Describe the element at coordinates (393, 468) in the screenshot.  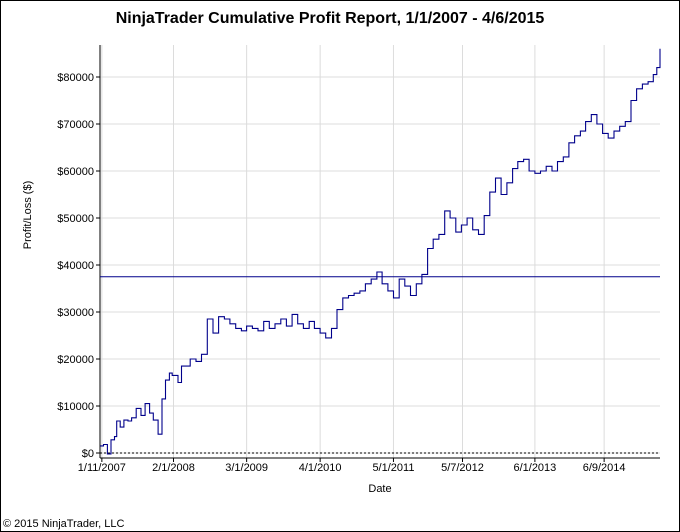
I see `x-tick-label: 5/1/2011` at that location.